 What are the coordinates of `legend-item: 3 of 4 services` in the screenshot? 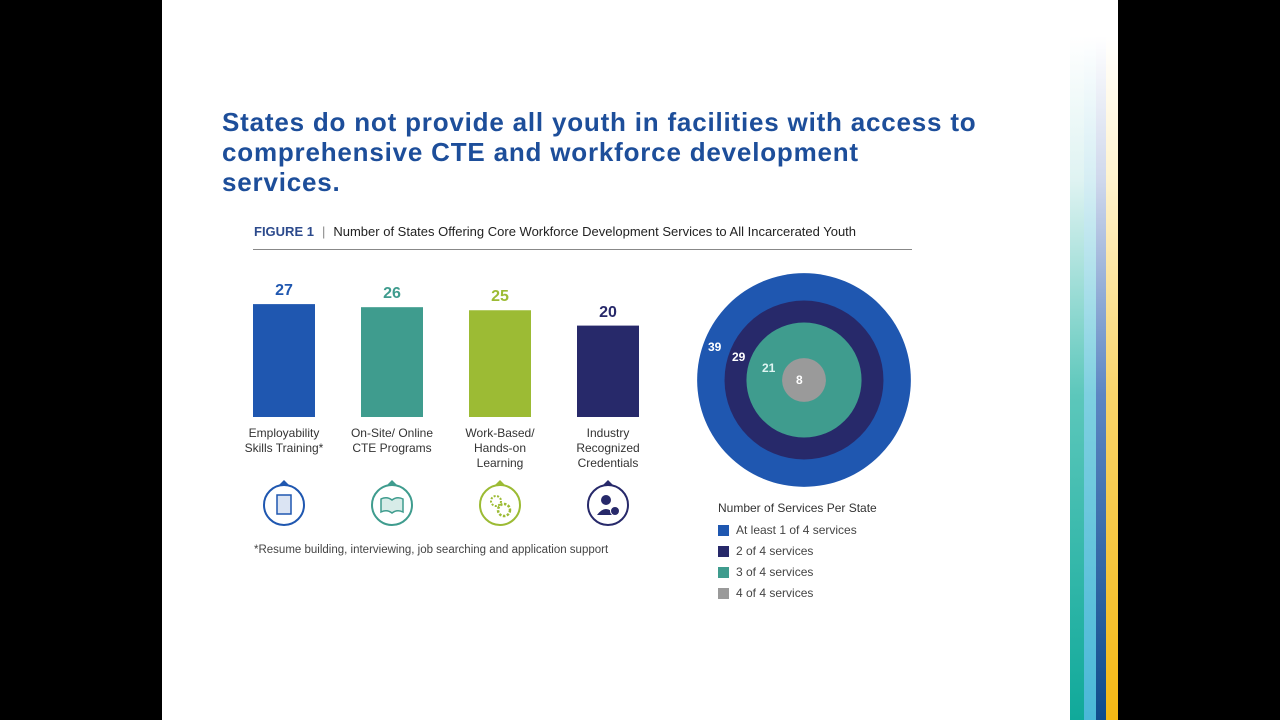 It's located at (765, 572).